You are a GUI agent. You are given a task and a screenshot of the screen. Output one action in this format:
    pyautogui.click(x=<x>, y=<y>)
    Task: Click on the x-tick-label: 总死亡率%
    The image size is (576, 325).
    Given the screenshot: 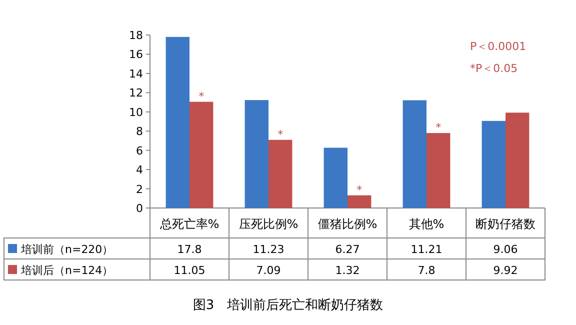 What is the action you would take?
    pyautogui.click(x=189, y=224)
    